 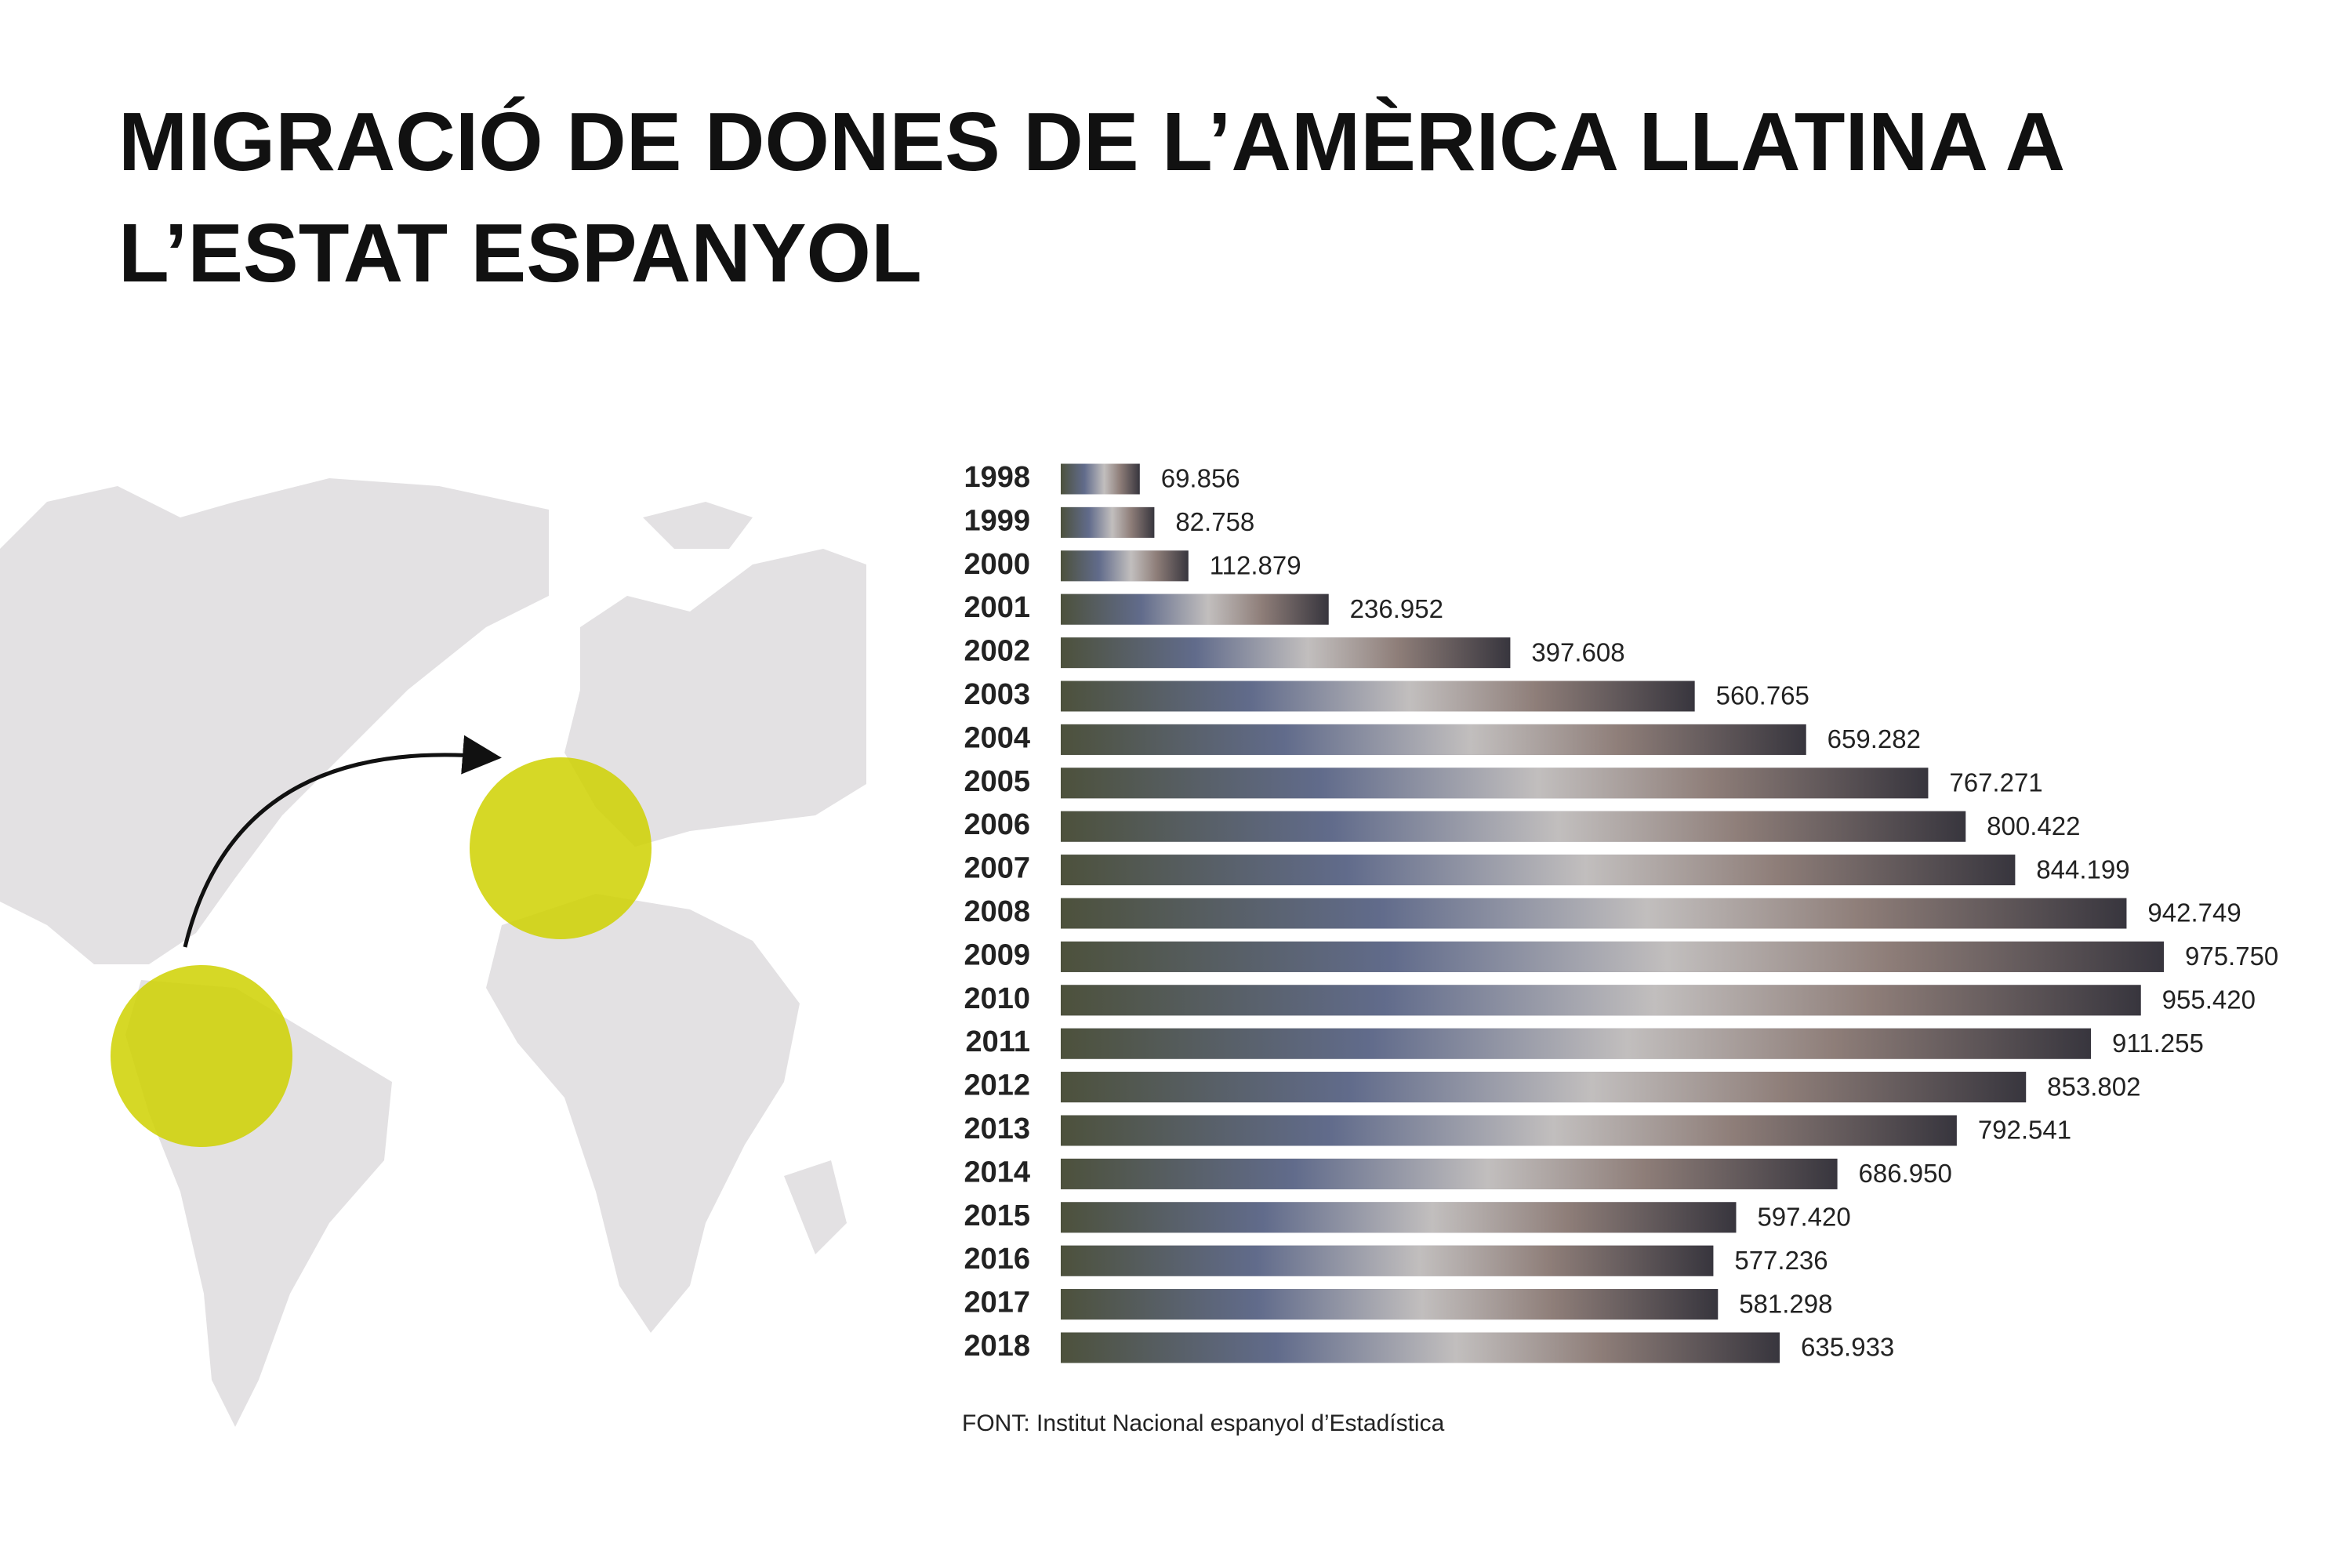 What do you see at coordinates (997, 1172) in the screenshot?
I see `y-tick-label: 2014` at bounding box center [997, 1172].